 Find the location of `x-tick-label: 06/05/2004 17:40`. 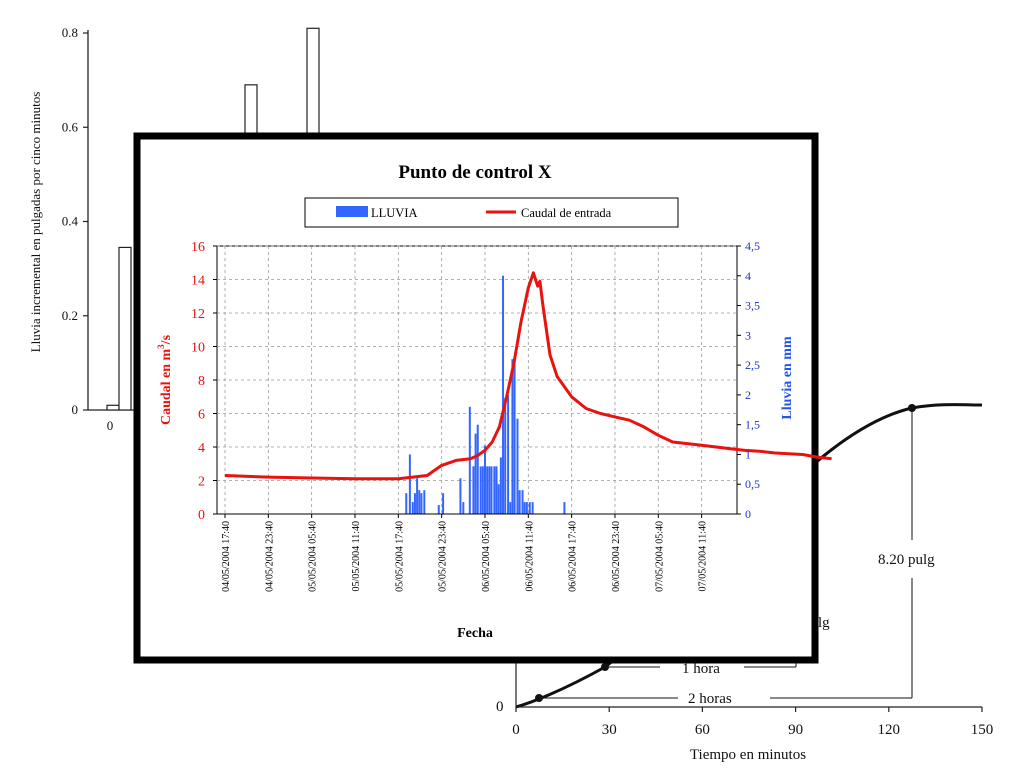

x-tick-label: 06/05/2004 17:40 is located at coordinates (573, 556).